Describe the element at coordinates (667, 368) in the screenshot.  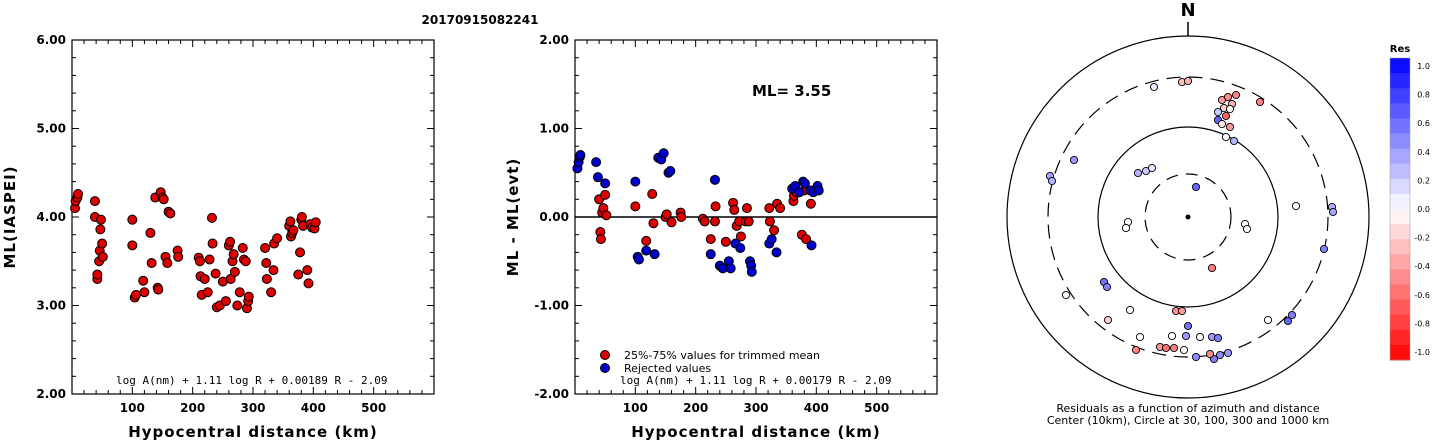
I see `legend-rejected-label: Rejected values` at that location.